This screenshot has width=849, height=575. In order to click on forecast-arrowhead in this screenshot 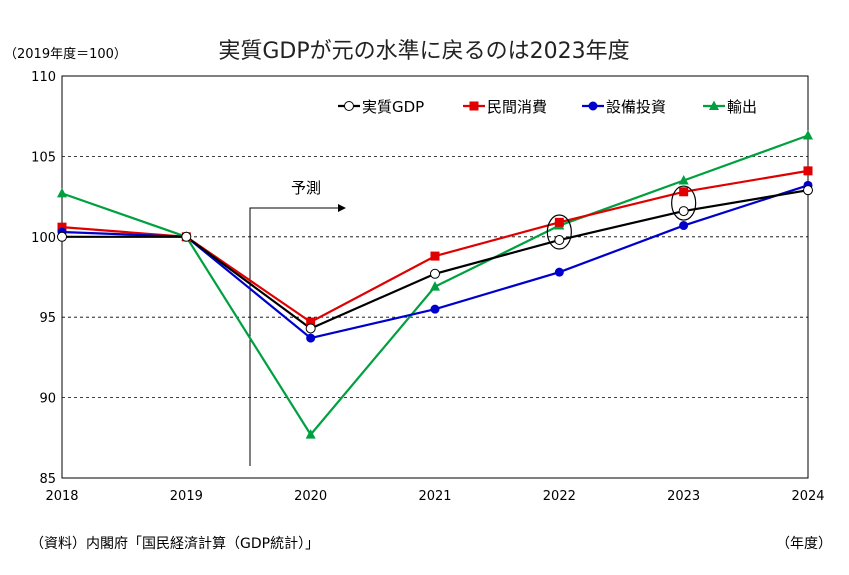, I will do `click(342, 208)`.